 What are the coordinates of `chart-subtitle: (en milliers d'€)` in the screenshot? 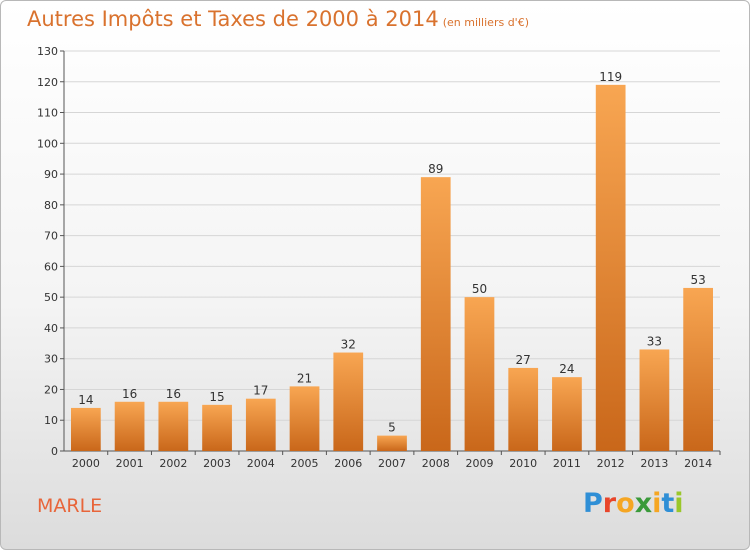 It's located at (485, 22).